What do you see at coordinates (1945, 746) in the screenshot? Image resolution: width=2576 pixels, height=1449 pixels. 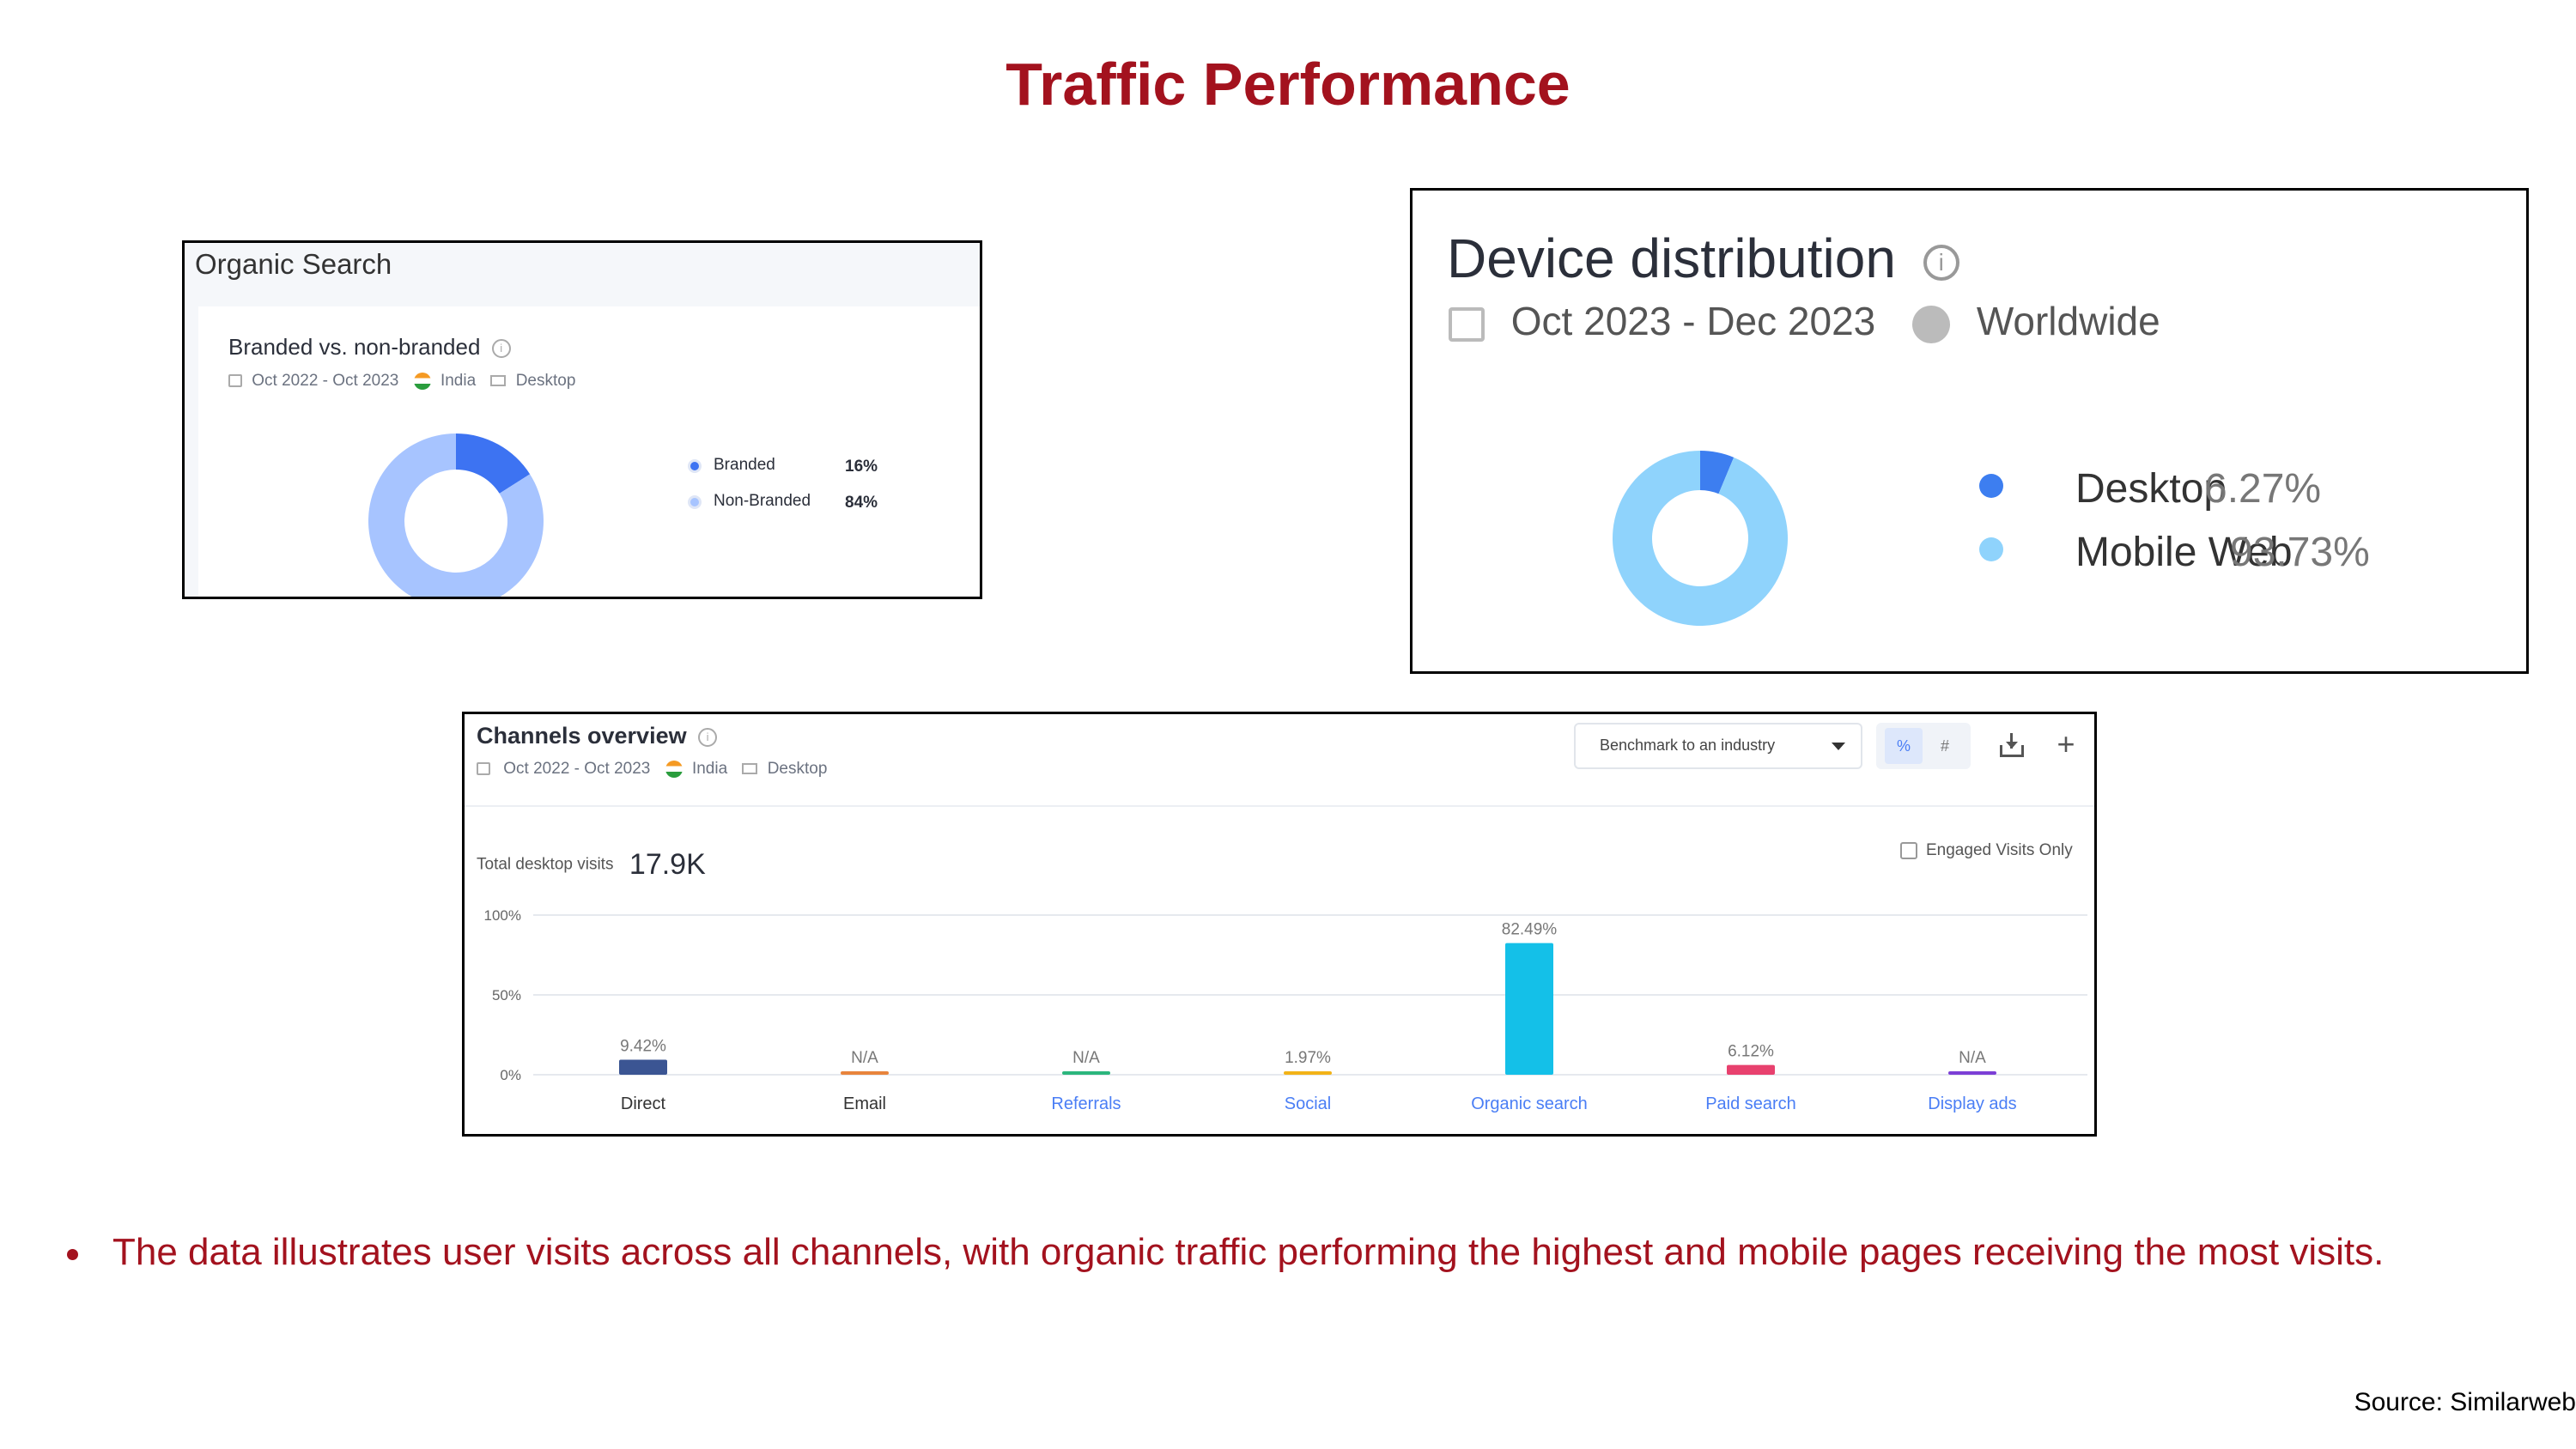 I see `number-toggle-button: #` at bounding box center [1945, 746].